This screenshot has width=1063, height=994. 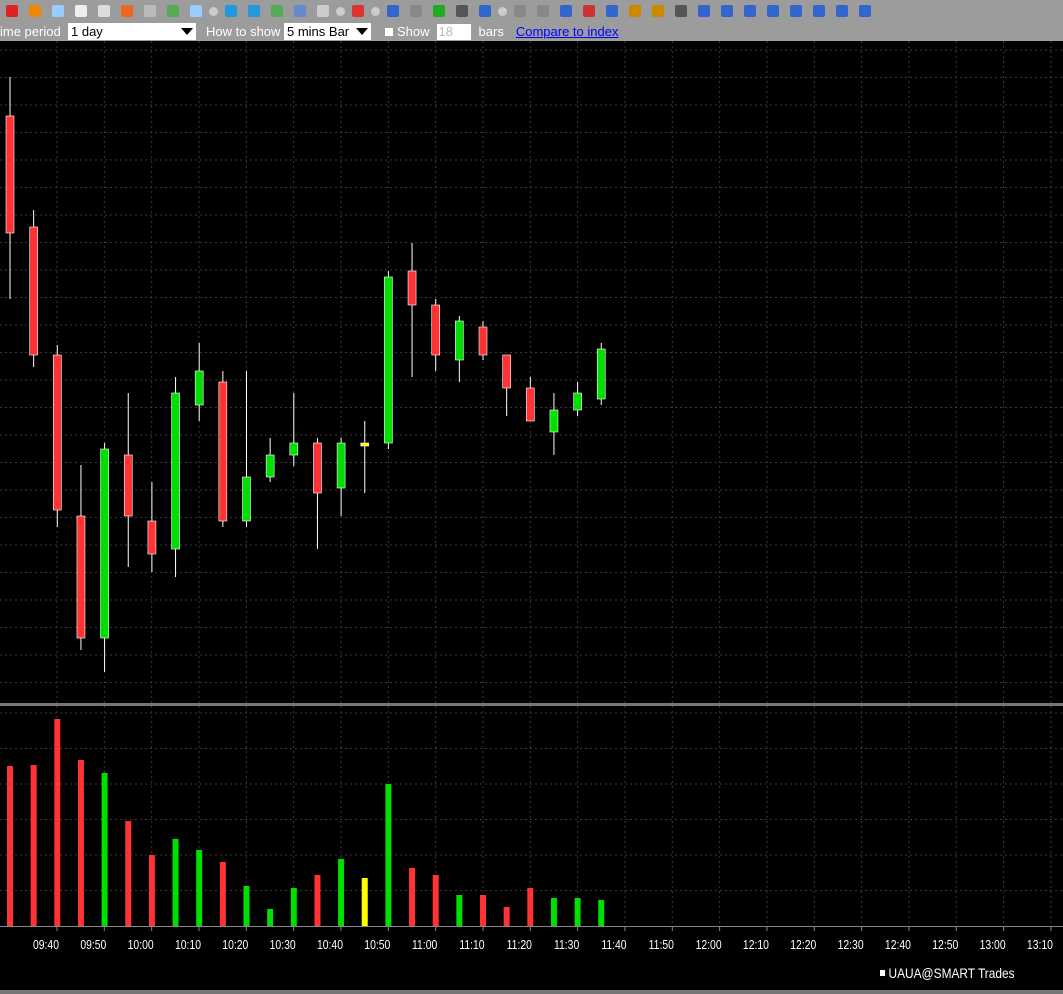 I want to click on time-period-select: 1 day, so click(x=132, y=31).